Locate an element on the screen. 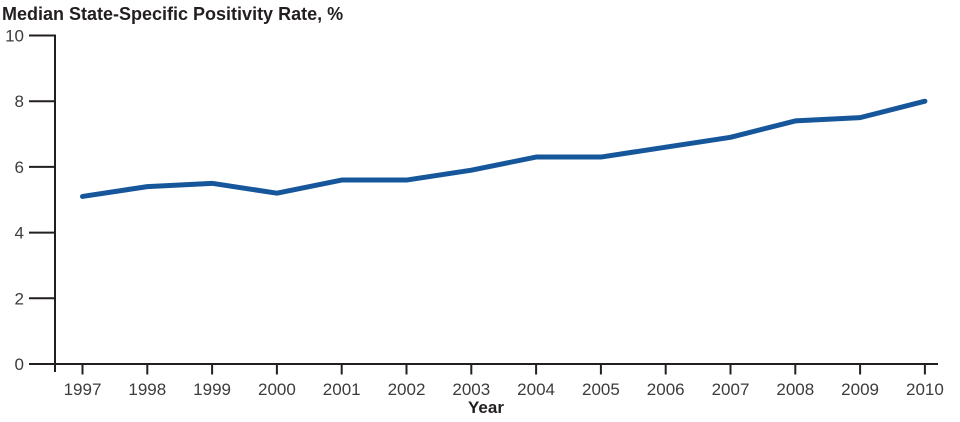 This screenshot has width=960, height=422. y-tick-label: 2 is located at coordinates (19, 298).